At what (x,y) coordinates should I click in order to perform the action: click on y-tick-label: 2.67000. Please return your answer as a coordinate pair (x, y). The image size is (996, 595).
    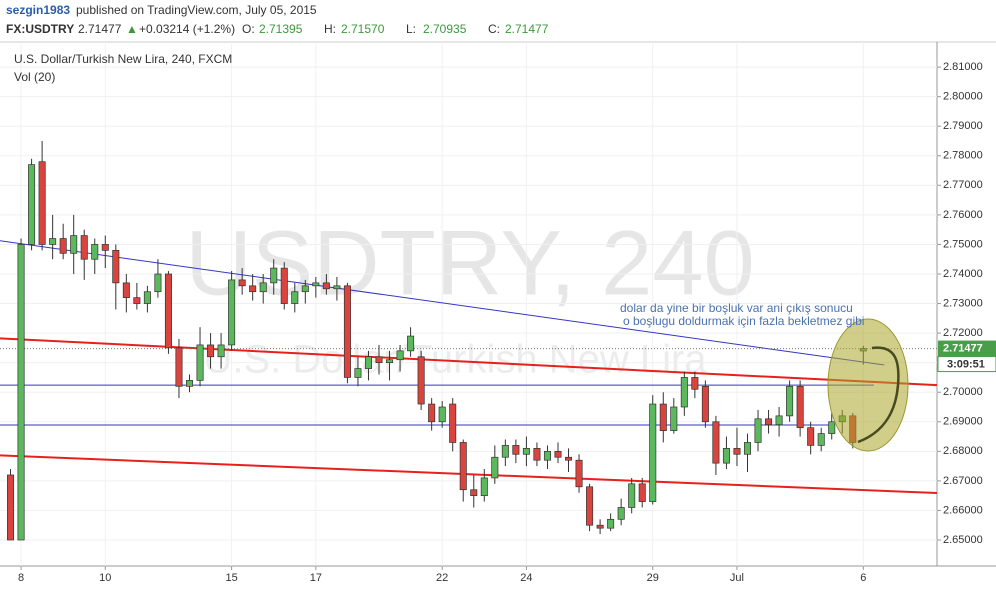
    Looking at the image, I should click on (963, 481).